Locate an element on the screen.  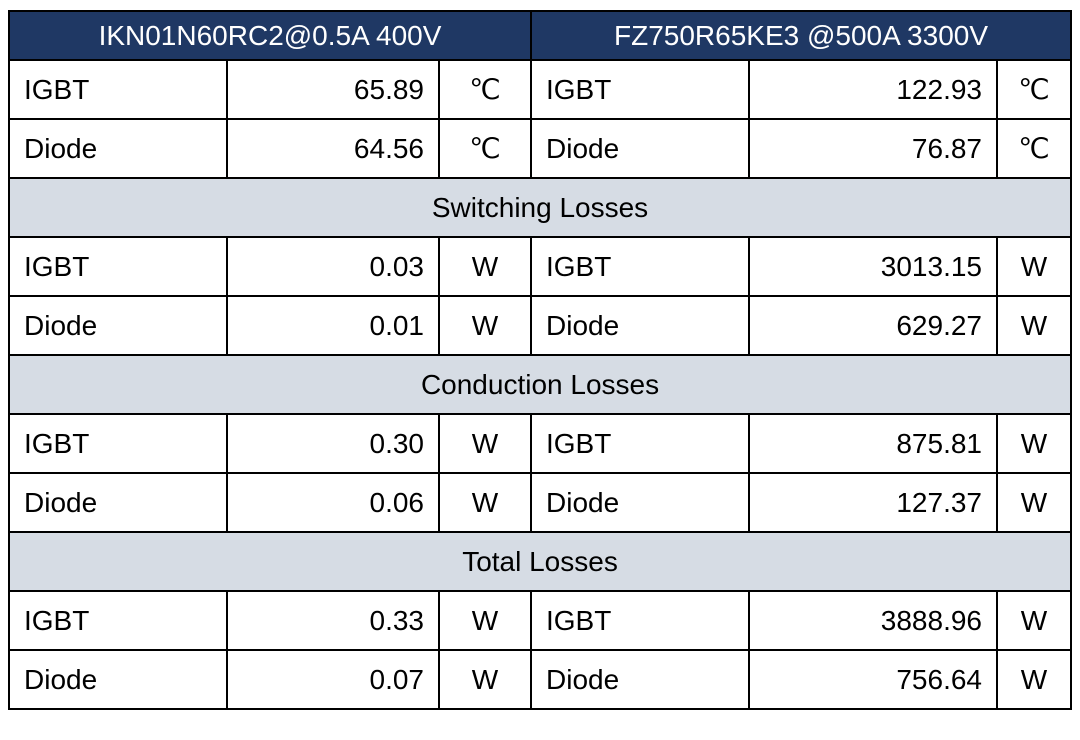
value-cell: 0.01 is located at coordinates (333, 325).